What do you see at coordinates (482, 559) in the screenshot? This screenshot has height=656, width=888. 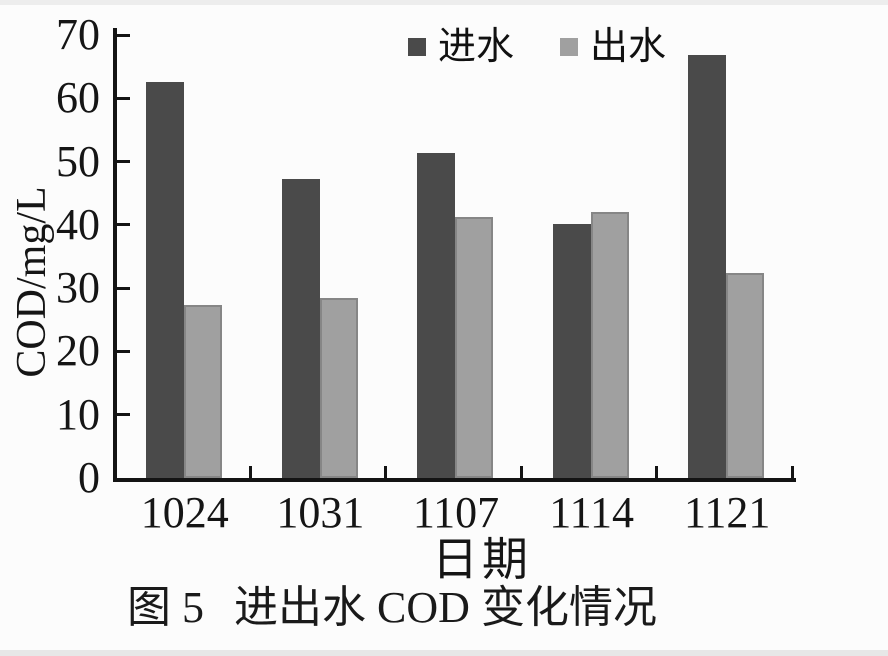 I see `x-axis-title: 日期` at bounding box center [482, 559].